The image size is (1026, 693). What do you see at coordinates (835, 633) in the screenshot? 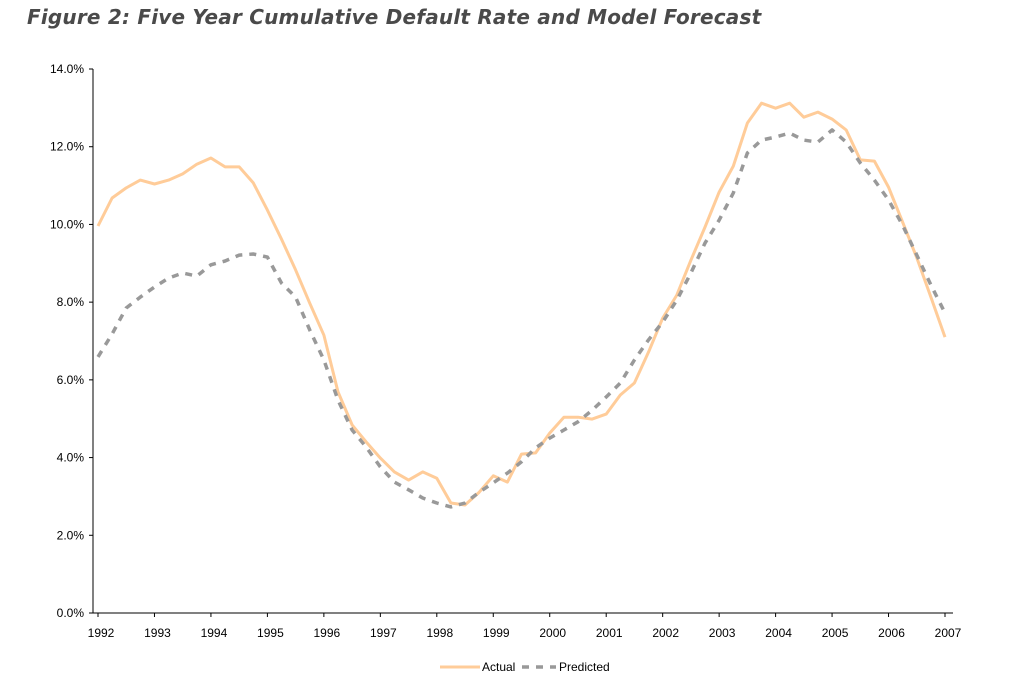
I see `x-tick-label: 2005` at bounding box center [835, 633].